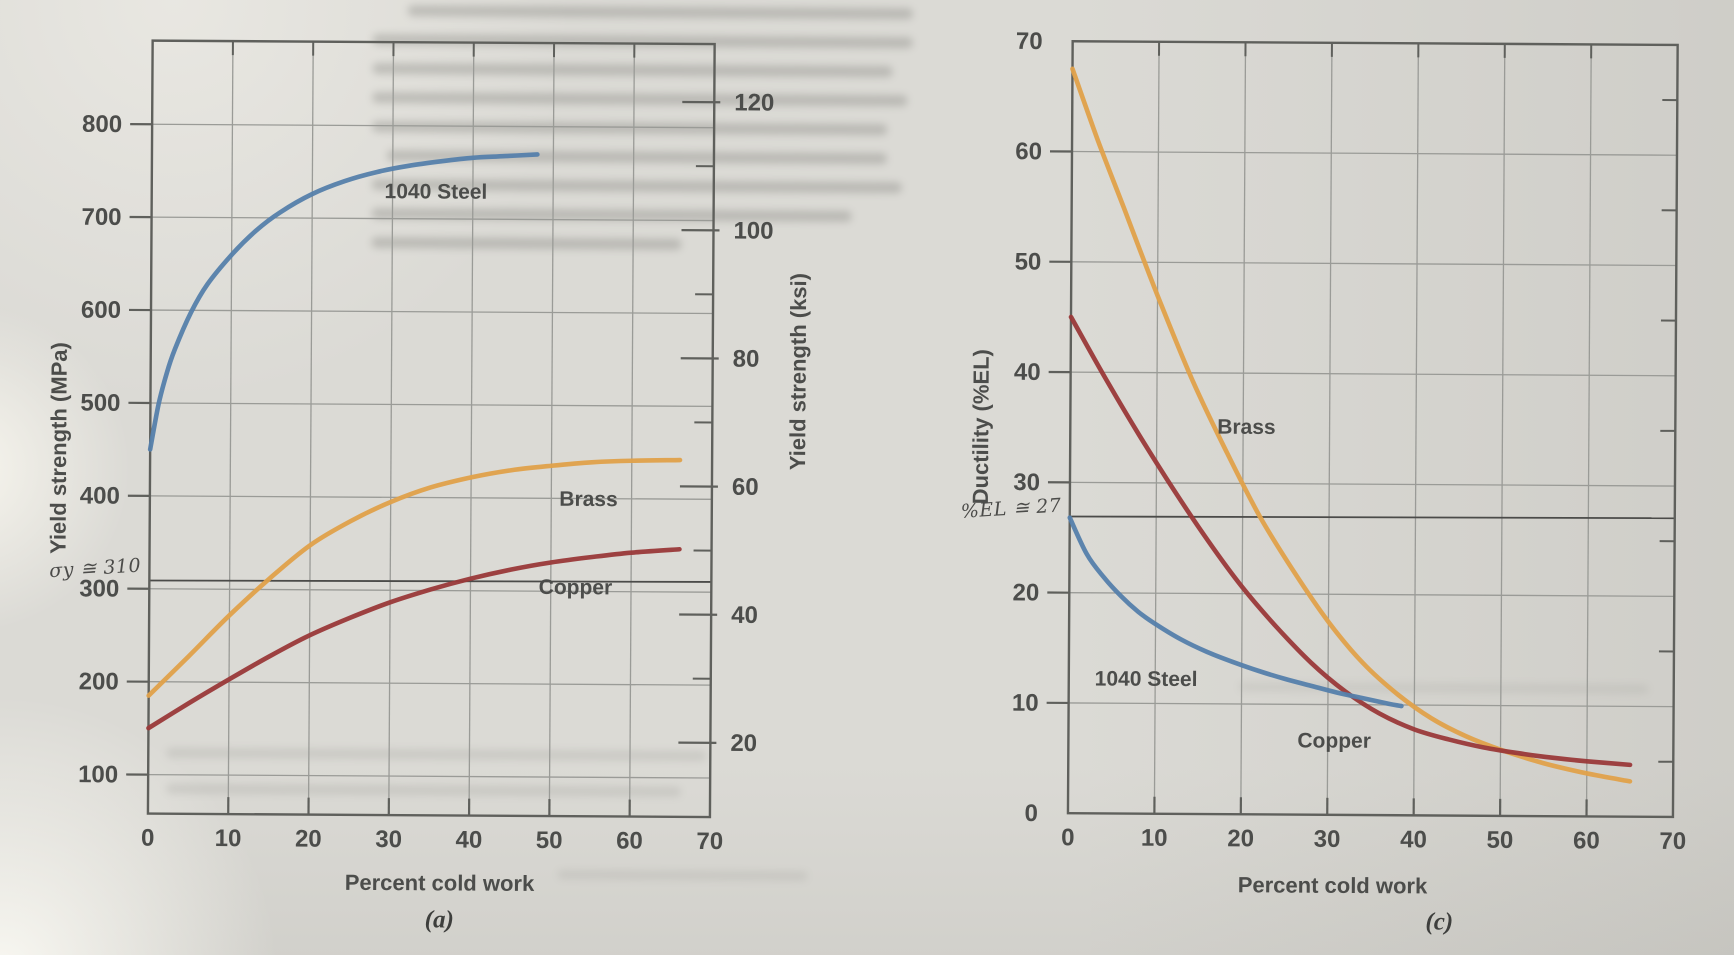 This screenshot has height=955, width=1734. Describe the element at coordinates (439, 919) in the screenshot. I see `panel-label: (a)` at that location.